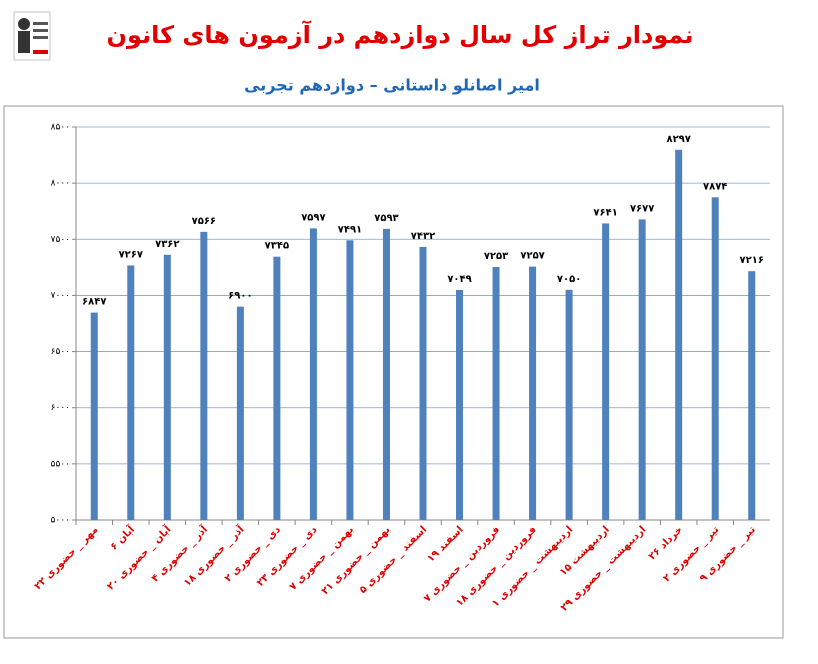  Describe the element at coordinates (277, 246) in the screenshot. I see `value-label: ۷۳۴۵` at that location.